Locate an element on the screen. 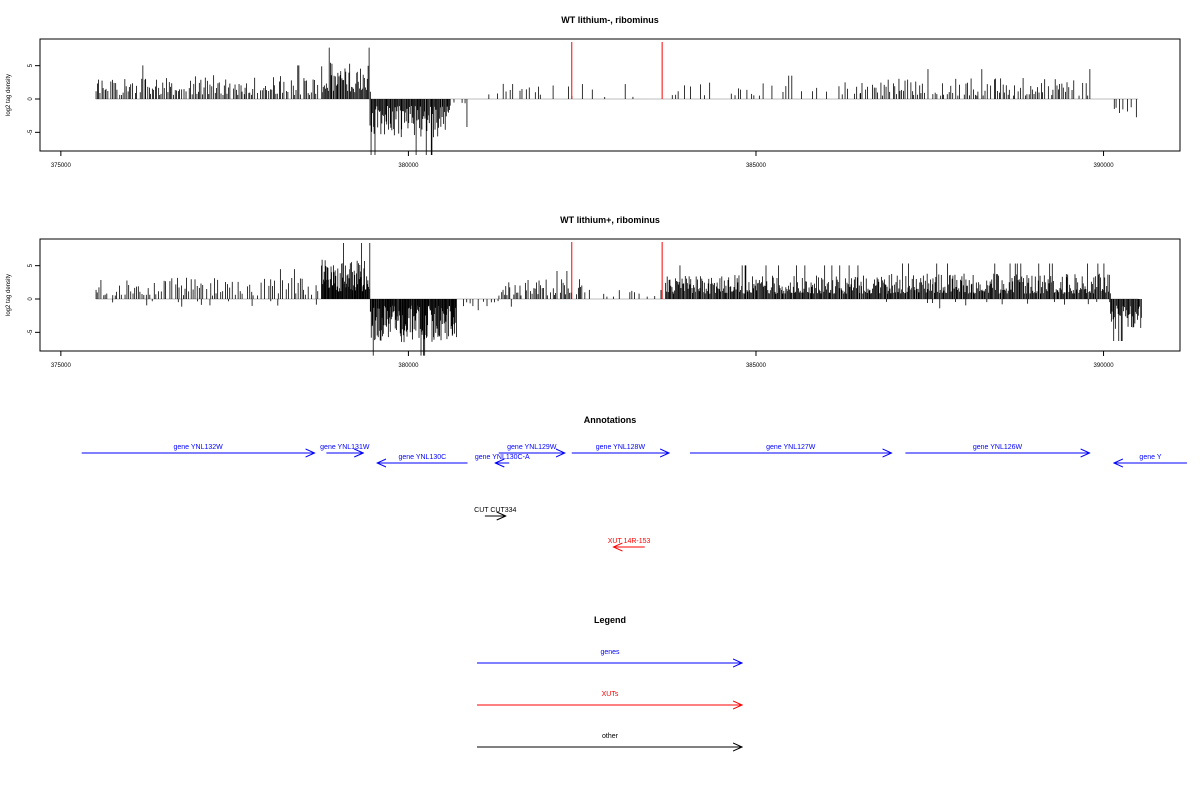 The image size is (1200, 800). gene-label: gene YNL129W is located at coordinates (532, 447).